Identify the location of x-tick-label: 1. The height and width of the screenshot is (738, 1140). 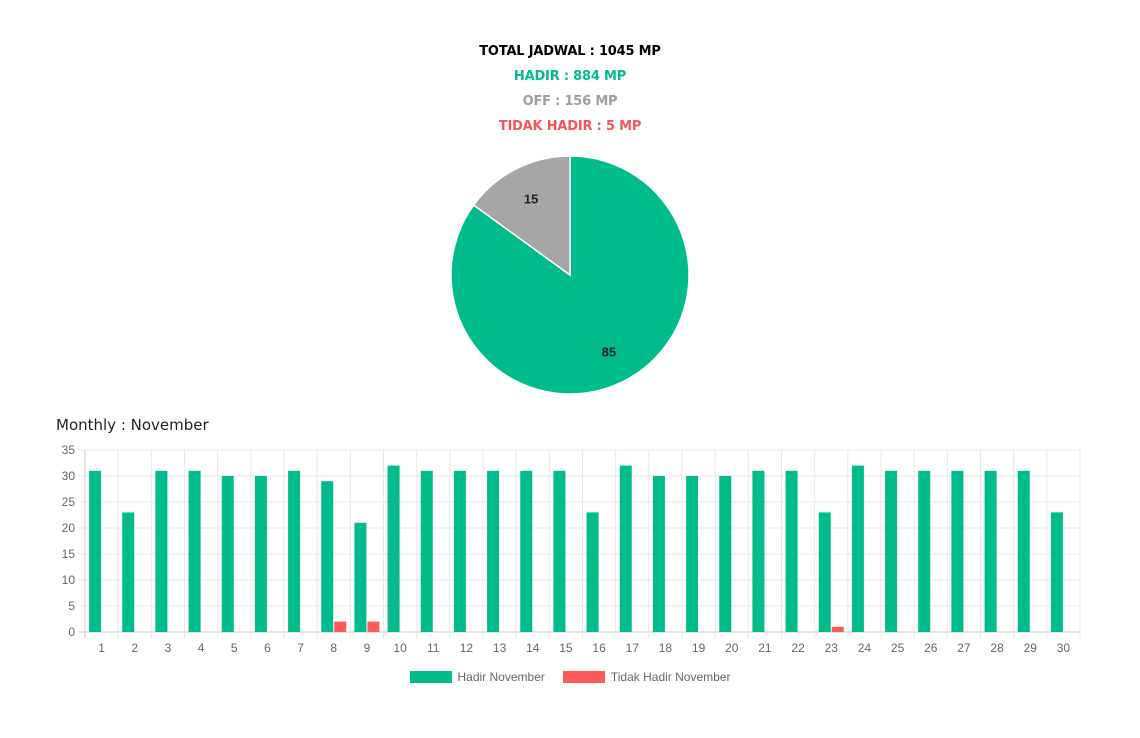
(101, 648).